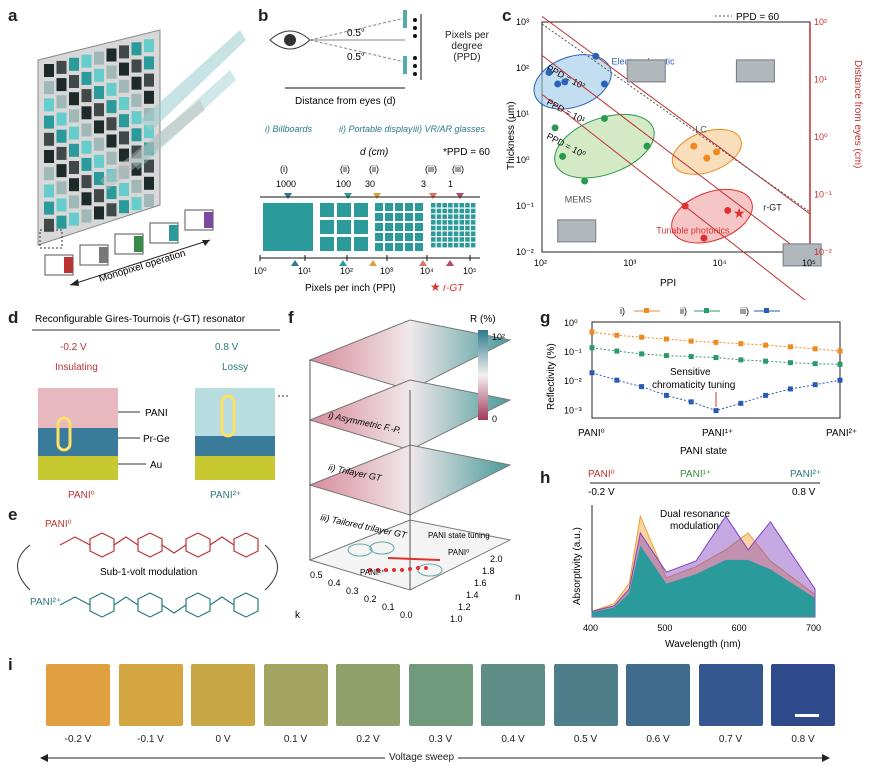  I want to click on g-annotation: Sensitive, so click(690, 372).